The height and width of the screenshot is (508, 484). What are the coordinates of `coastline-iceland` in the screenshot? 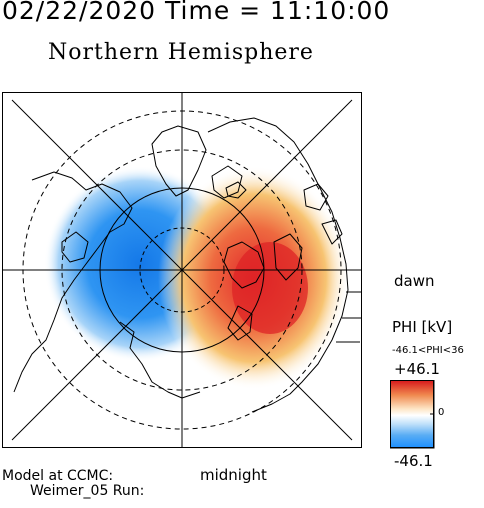 It's located at (236, 190).